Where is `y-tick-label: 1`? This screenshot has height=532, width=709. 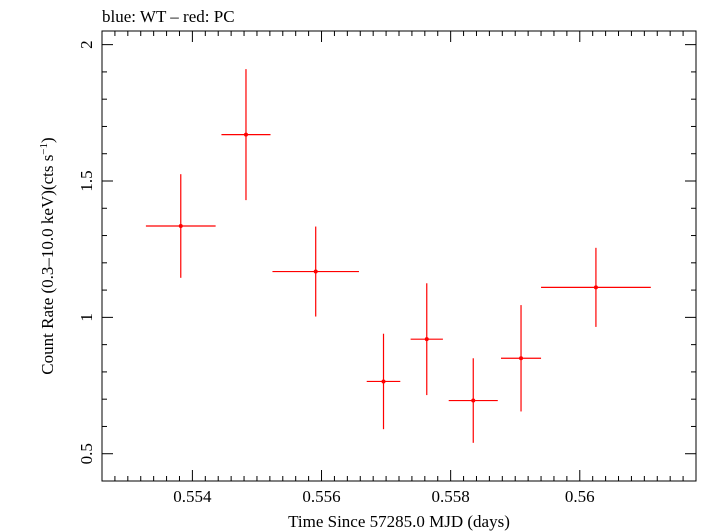 y-tick-label: 1 is located at coordinates (86, 317).